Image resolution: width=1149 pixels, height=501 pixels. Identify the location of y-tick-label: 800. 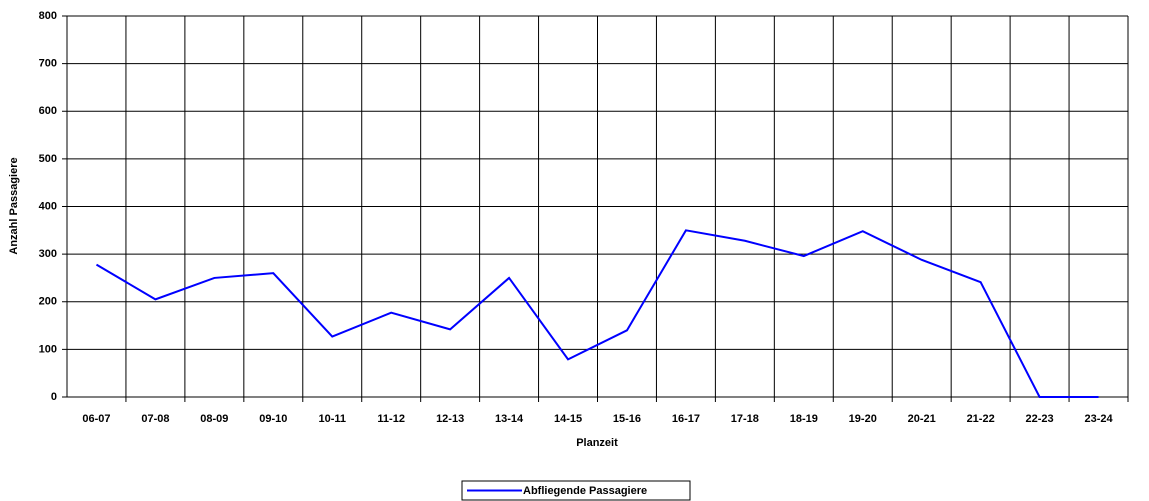
(48, 16).